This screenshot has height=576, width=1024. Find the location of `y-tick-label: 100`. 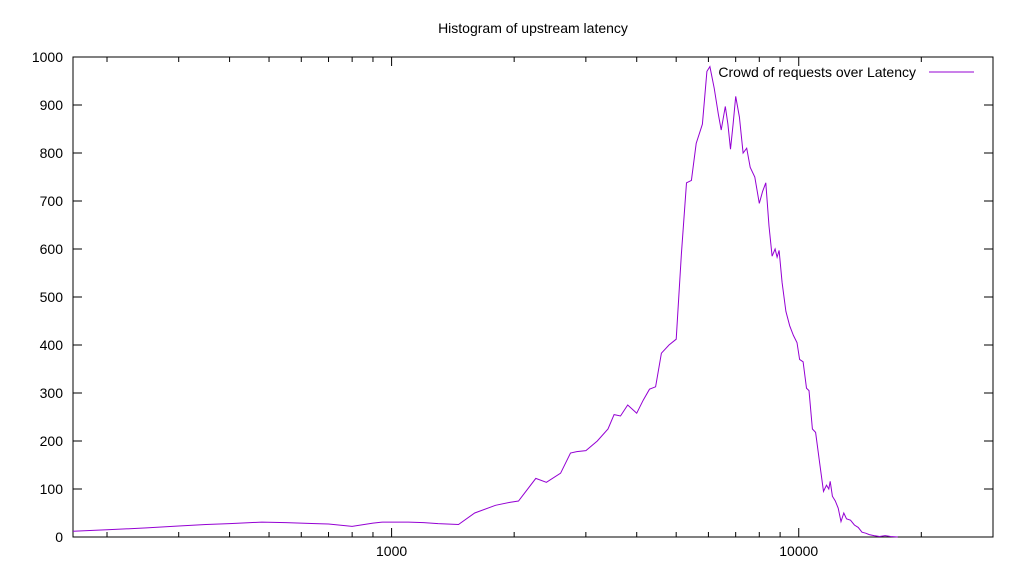

y-tick-label: 100 is located at coordinates (52, 489).